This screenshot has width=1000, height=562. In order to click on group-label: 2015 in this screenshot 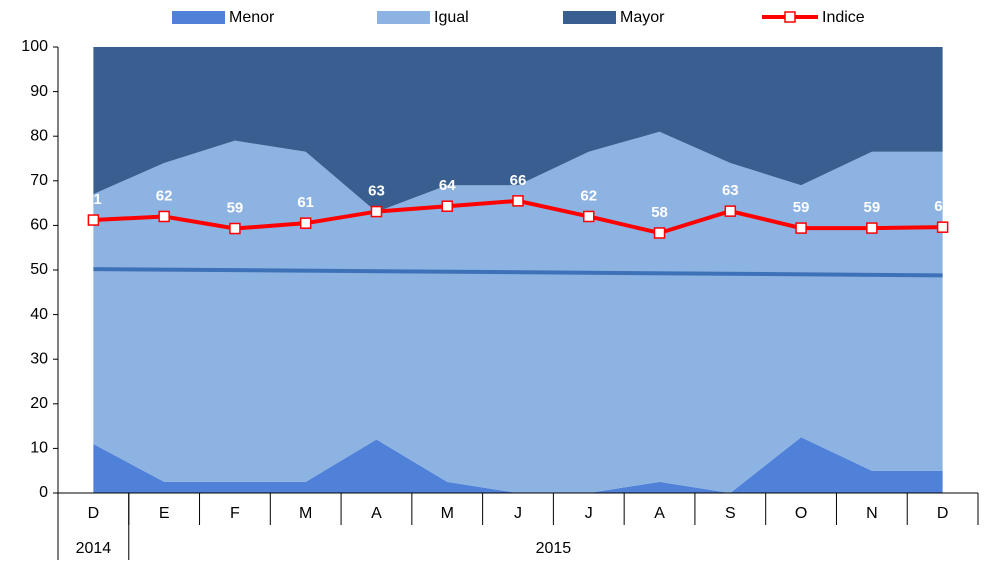, I will do `click(554, 548)`.